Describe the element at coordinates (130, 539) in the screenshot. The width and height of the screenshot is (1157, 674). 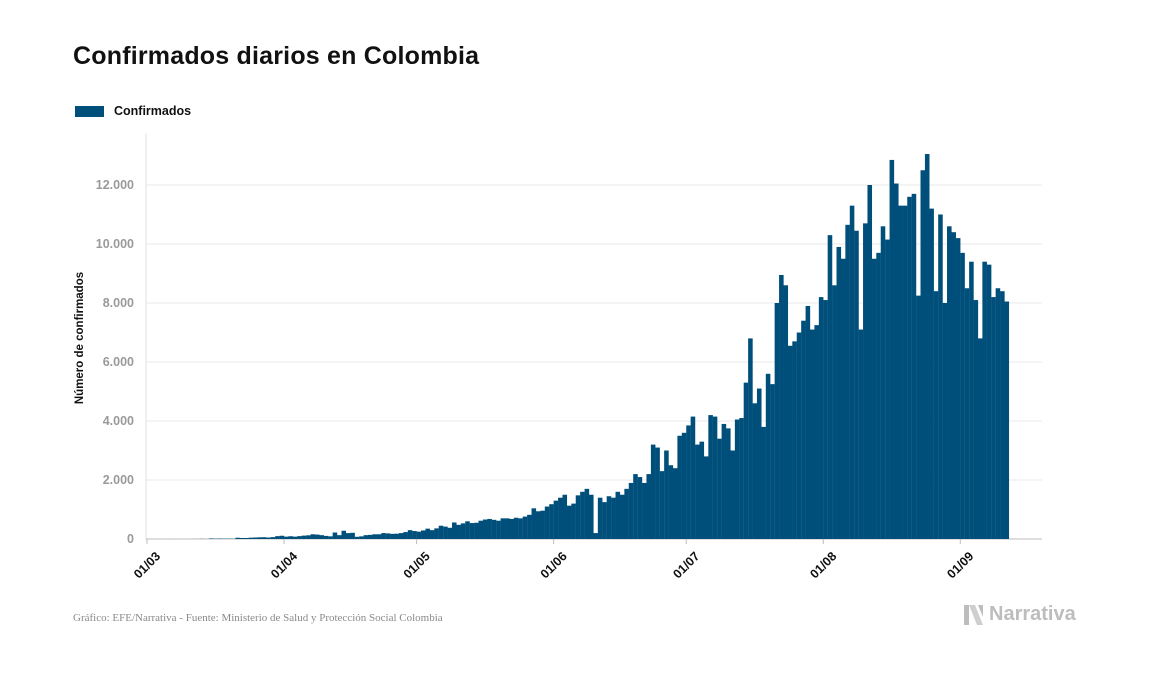
I see `y-tick-label: 0` at that location.